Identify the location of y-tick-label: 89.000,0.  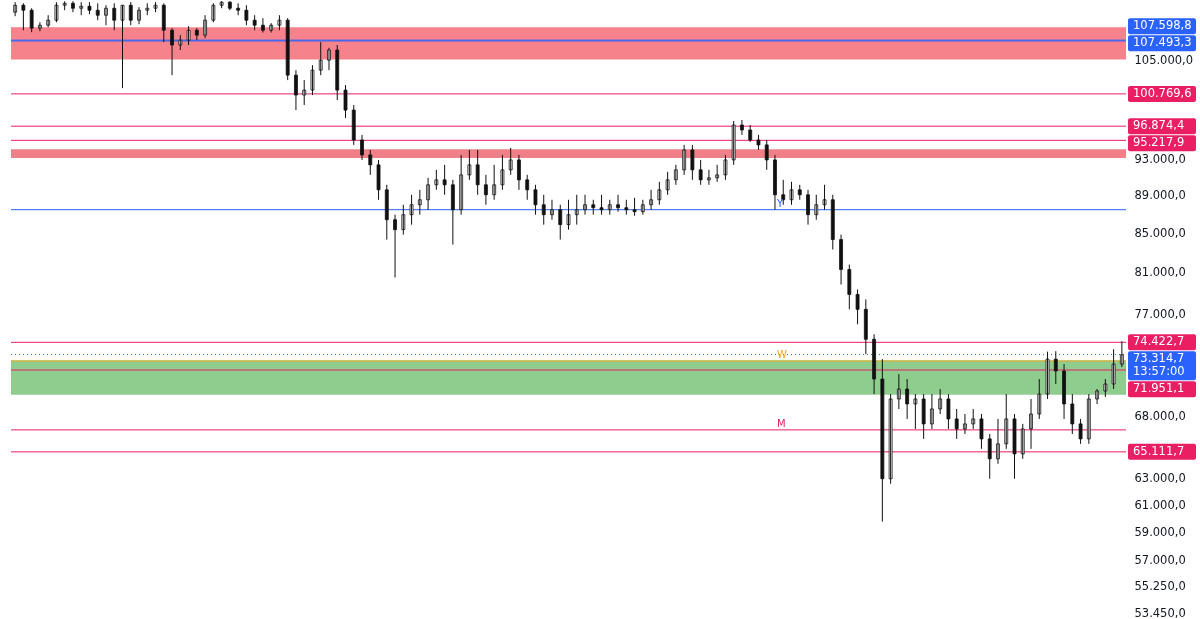
(1160, 195).